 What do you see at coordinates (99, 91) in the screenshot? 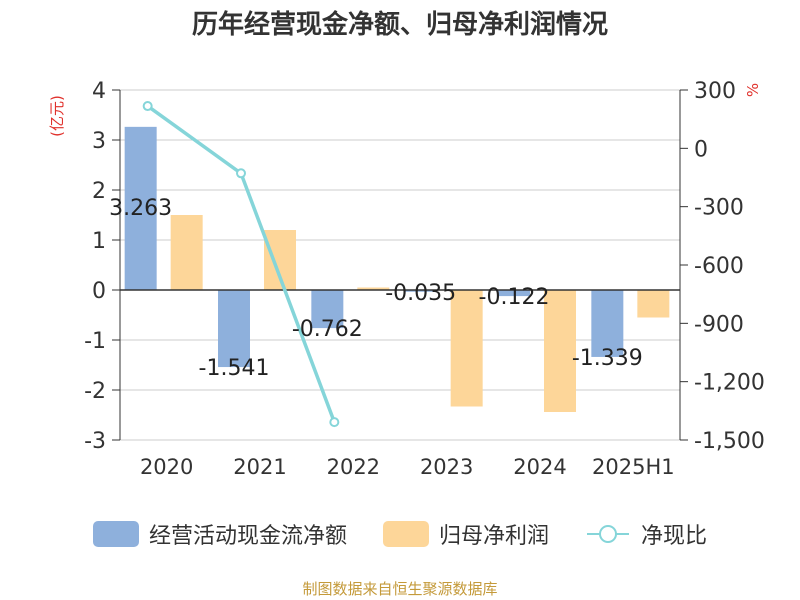
I see `y-left-tick-label: 4` at bounding box center [99, 91].